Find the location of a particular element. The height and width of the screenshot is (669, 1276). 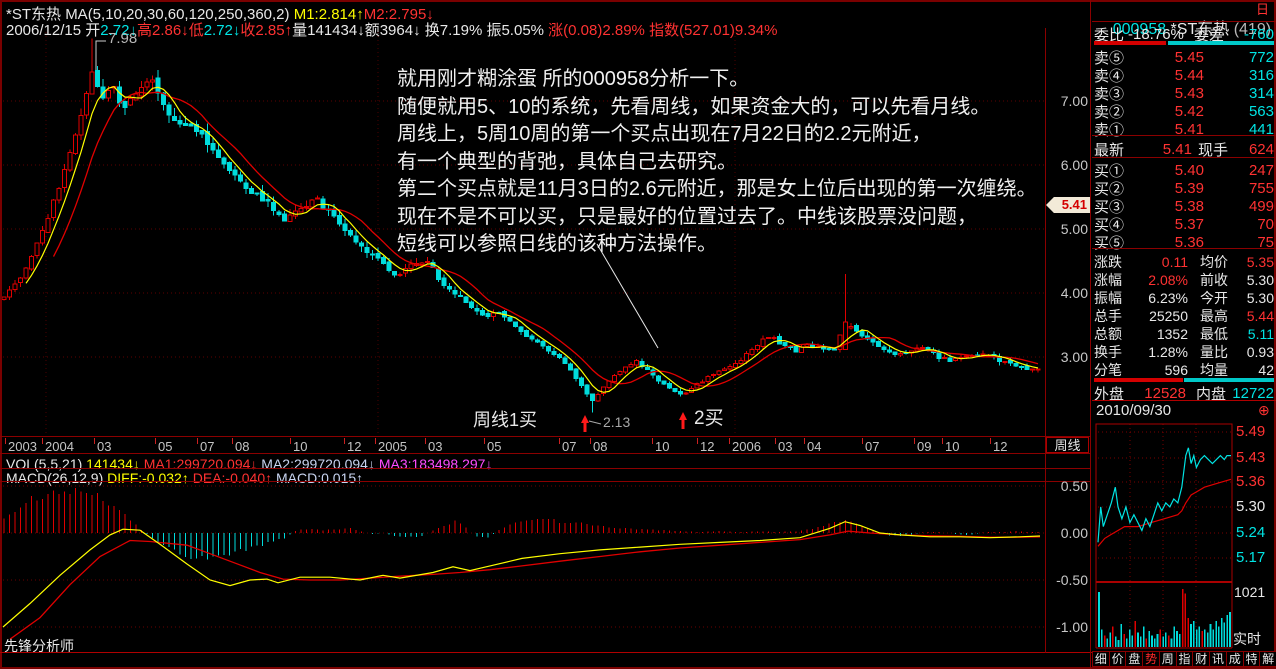

macd-histogram is located at coordinates (521, 523).